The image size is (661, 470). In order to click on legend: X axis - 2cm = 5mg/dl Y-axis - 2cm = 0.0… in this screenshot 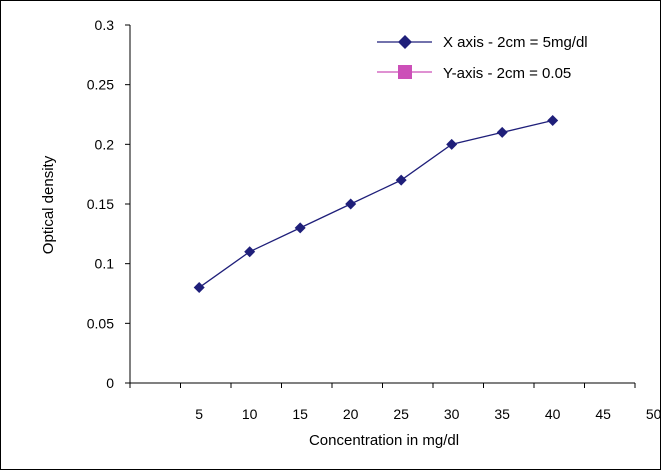, I will do `click(482, 58)`.